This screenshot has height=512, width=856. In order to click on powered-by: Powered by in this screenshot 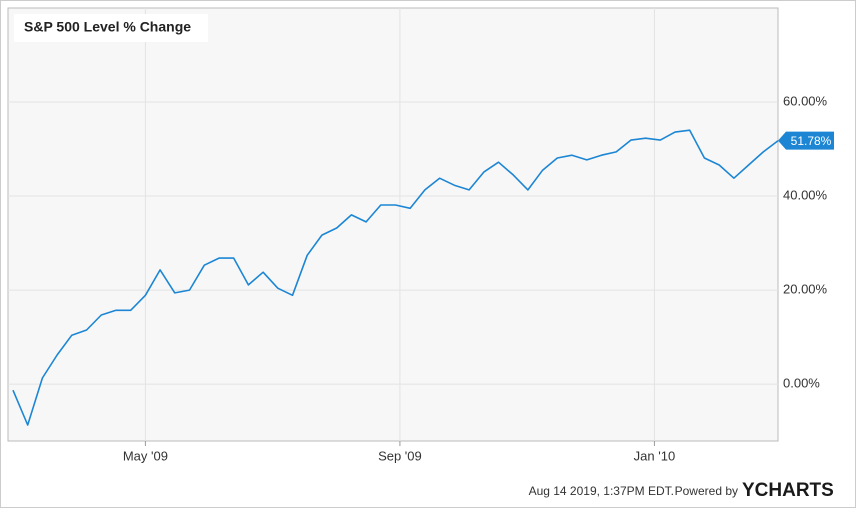, I will do `click(706, 491)`.